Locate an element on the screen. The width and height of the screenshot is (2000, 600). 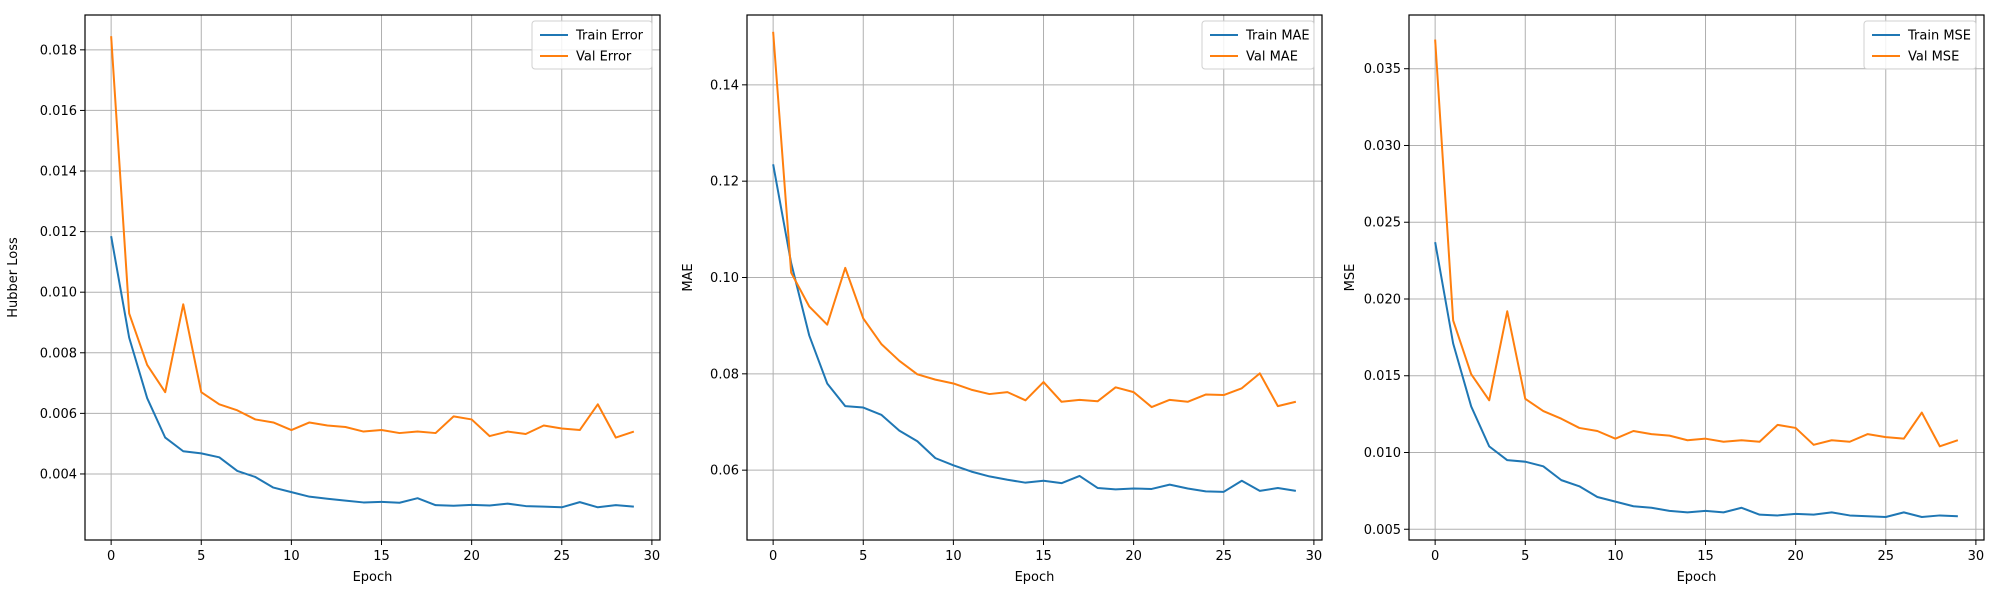
legend: Train MAE Val MAE is located at coordinates (1258, 45).